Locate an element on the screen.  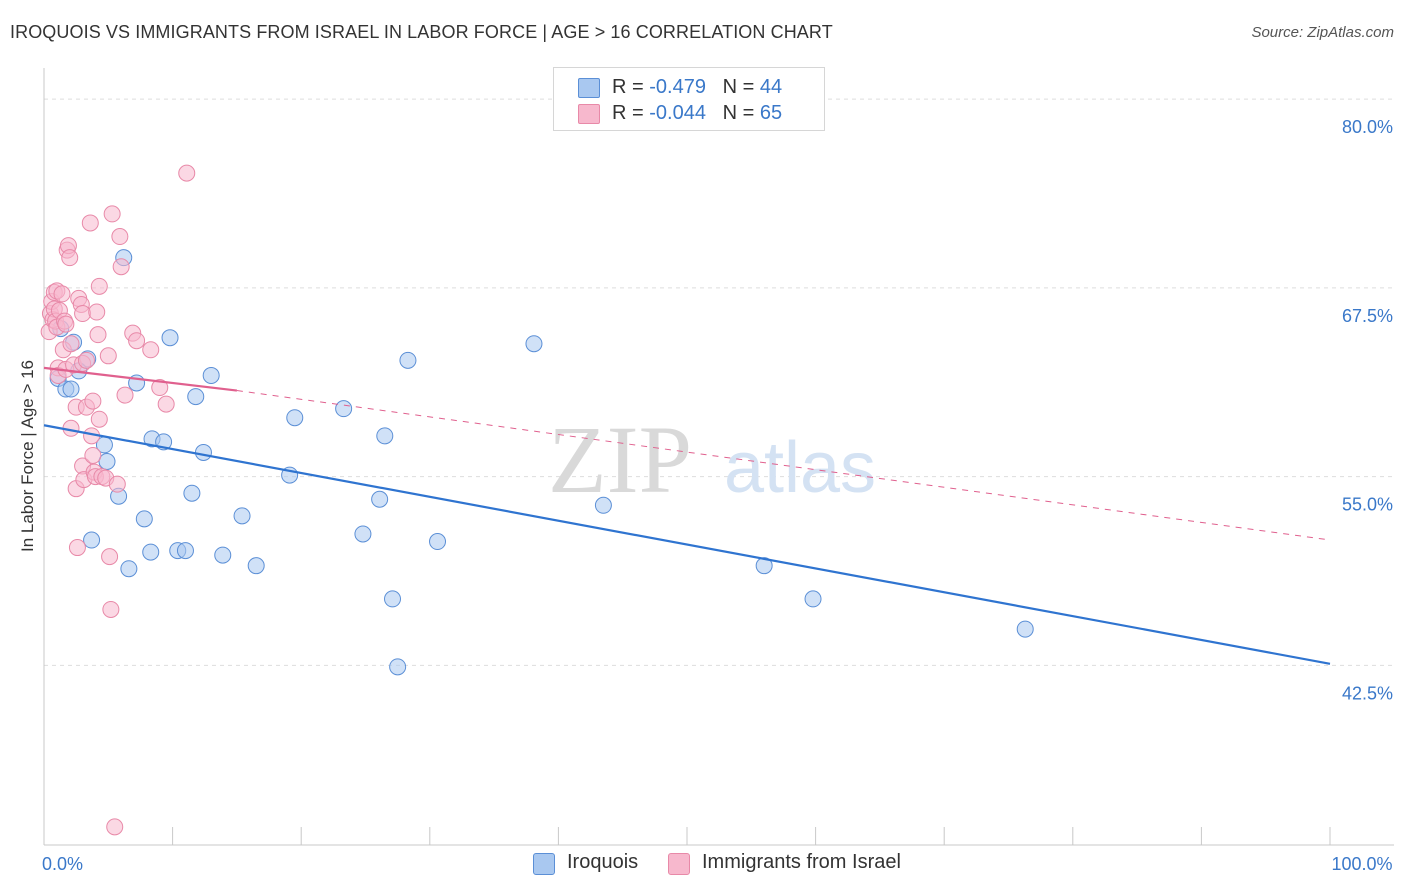
x-tick-label: 100.0% is located at coordinates (1361, 864).